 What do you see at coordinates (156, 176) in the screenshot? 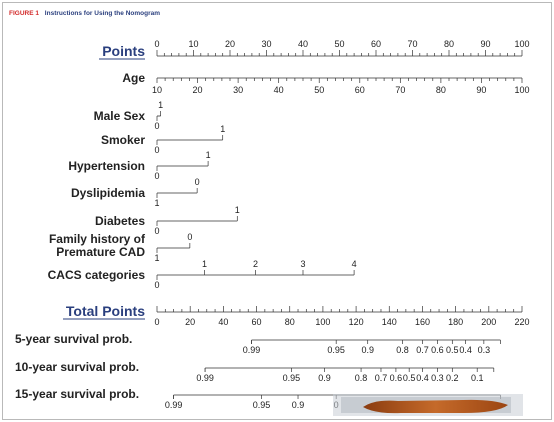
I see `variable-3-level-label: 0` at bounding box center [156, 176].